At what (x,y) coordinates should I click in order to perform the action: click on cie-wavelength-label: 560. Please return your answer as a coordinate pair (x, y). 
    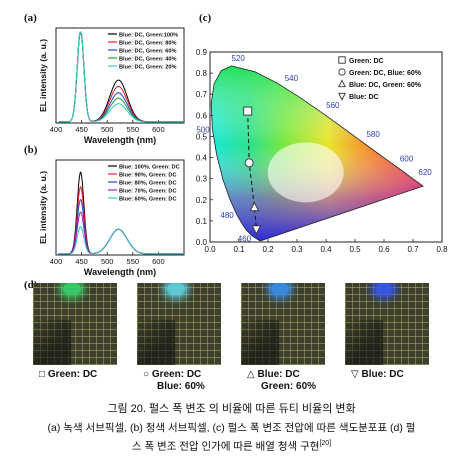
    Looking at the image, I should click on (333, 105).